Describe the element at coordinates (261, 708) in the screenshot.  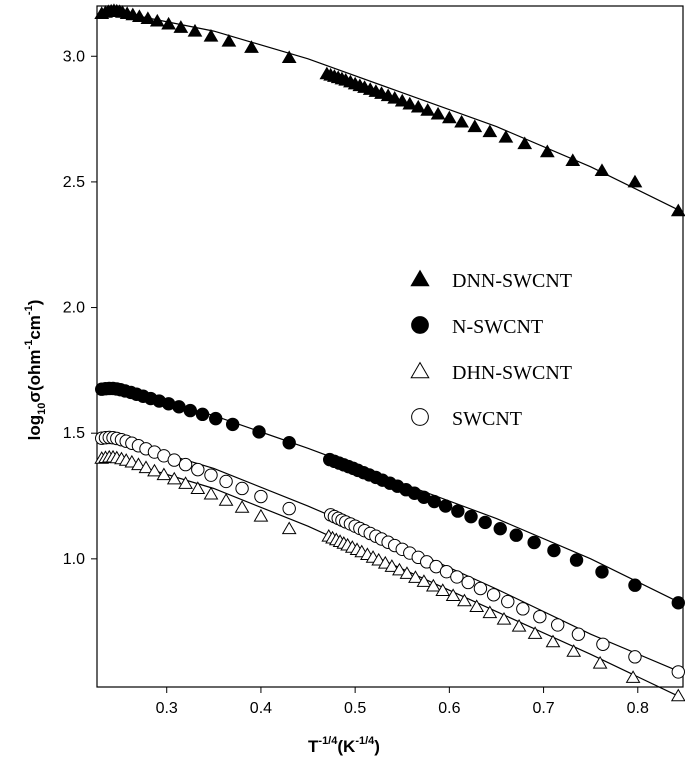
I see `x-tick-label: 0.4` at that location.